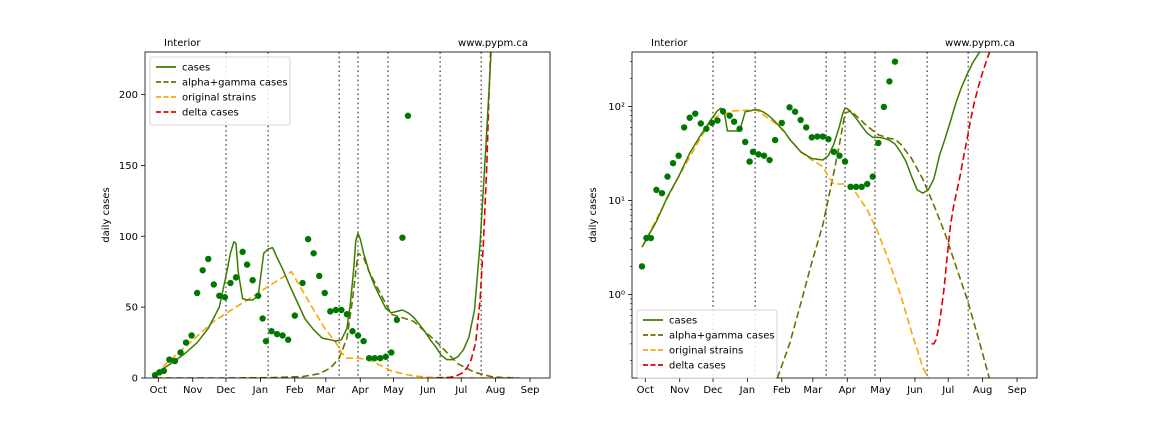 The width and height of the screenshot is (1152, 432). Describe the element at coordinates (220, 91) in the screenshot. I see `legend-box` at that location.